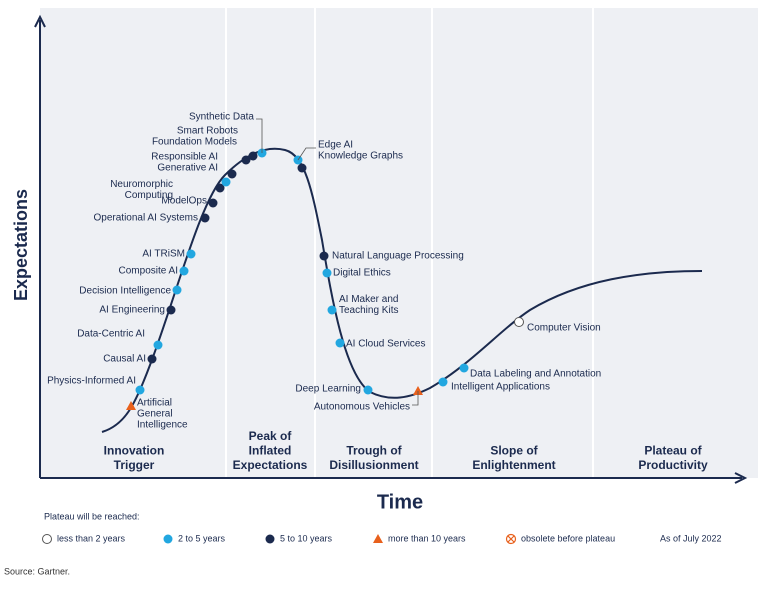  What do you see at coordinates (306, 538) in the screenshot?
I see `legend-label: 5 to 10 years` at bounding box center [306, 538].